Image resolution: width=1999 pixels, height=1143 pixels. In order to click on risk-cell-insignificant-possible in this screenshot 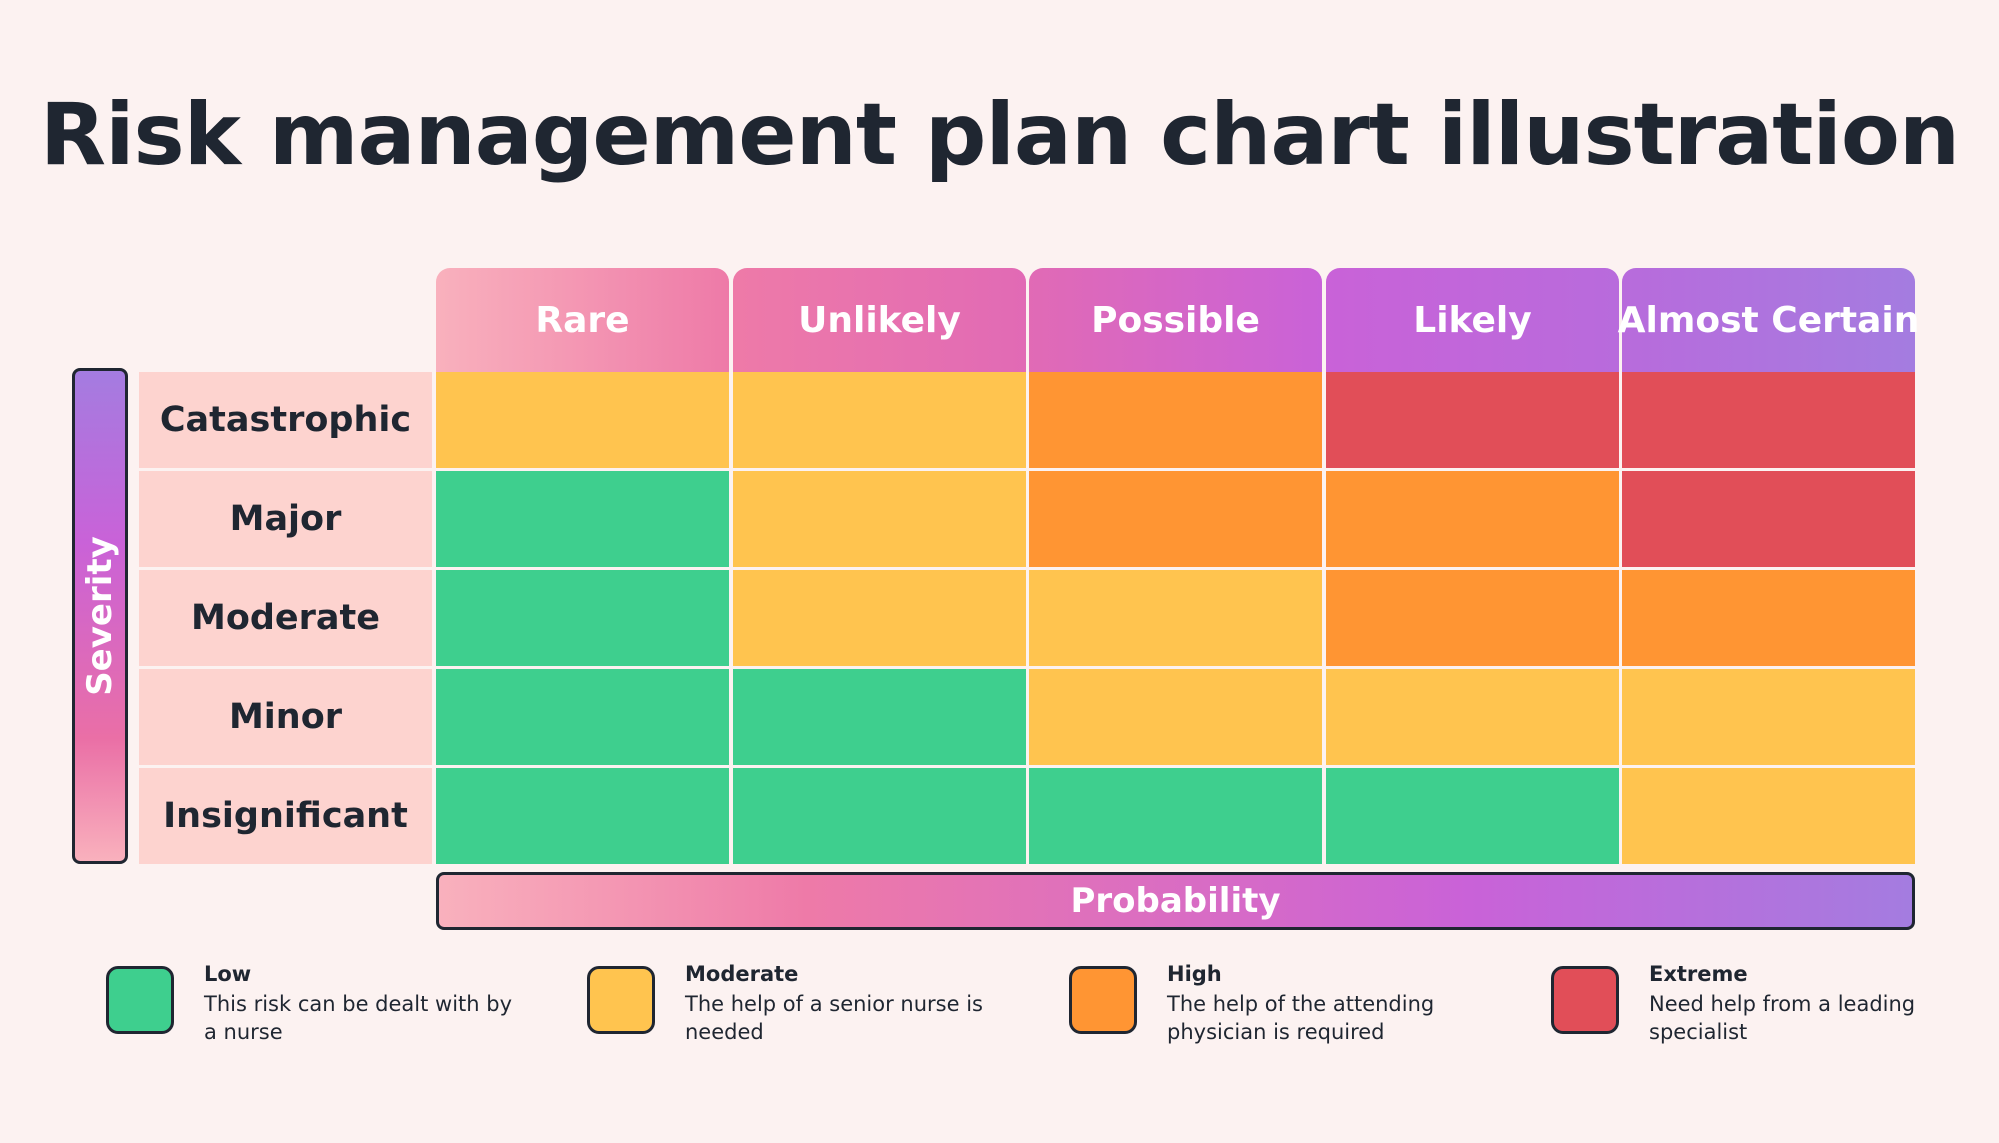, I will do `click(1175, 816)`.